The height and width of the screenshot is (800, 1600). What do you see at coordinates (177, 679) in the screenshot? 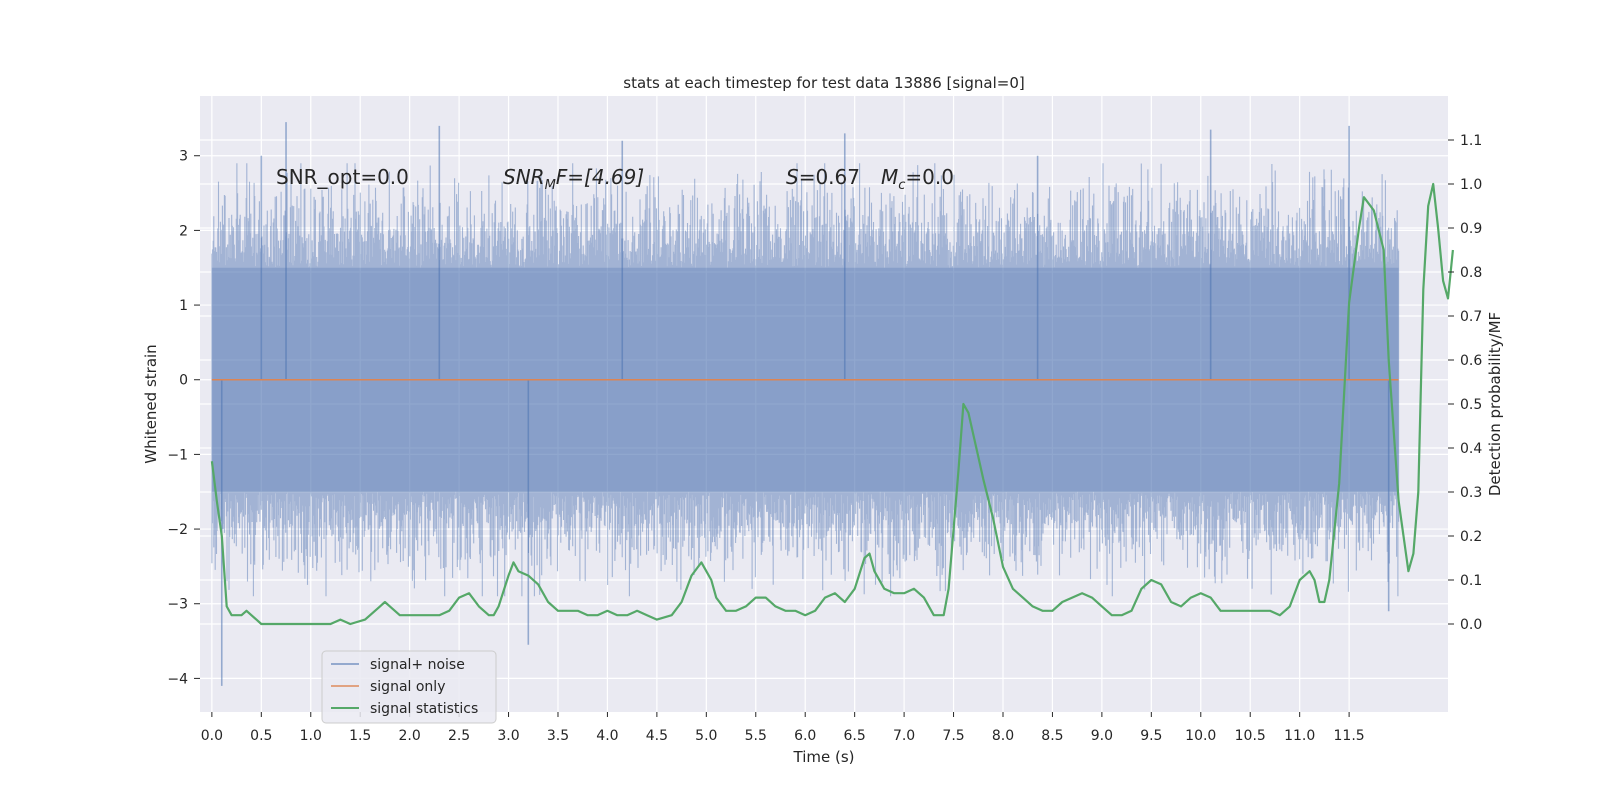
I see `y-tick-label: −4` at bounding box center [177, 679].